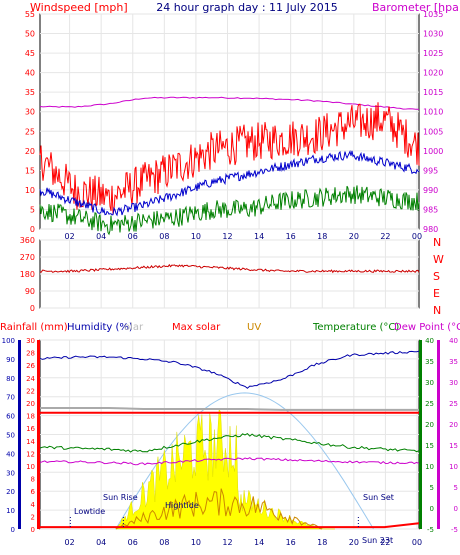 This screenshot has height=555, width=460. What do you see at coordinates (230, 525) in the screenshot?
I see `rainfall-line` at bounding box center [230, 525].